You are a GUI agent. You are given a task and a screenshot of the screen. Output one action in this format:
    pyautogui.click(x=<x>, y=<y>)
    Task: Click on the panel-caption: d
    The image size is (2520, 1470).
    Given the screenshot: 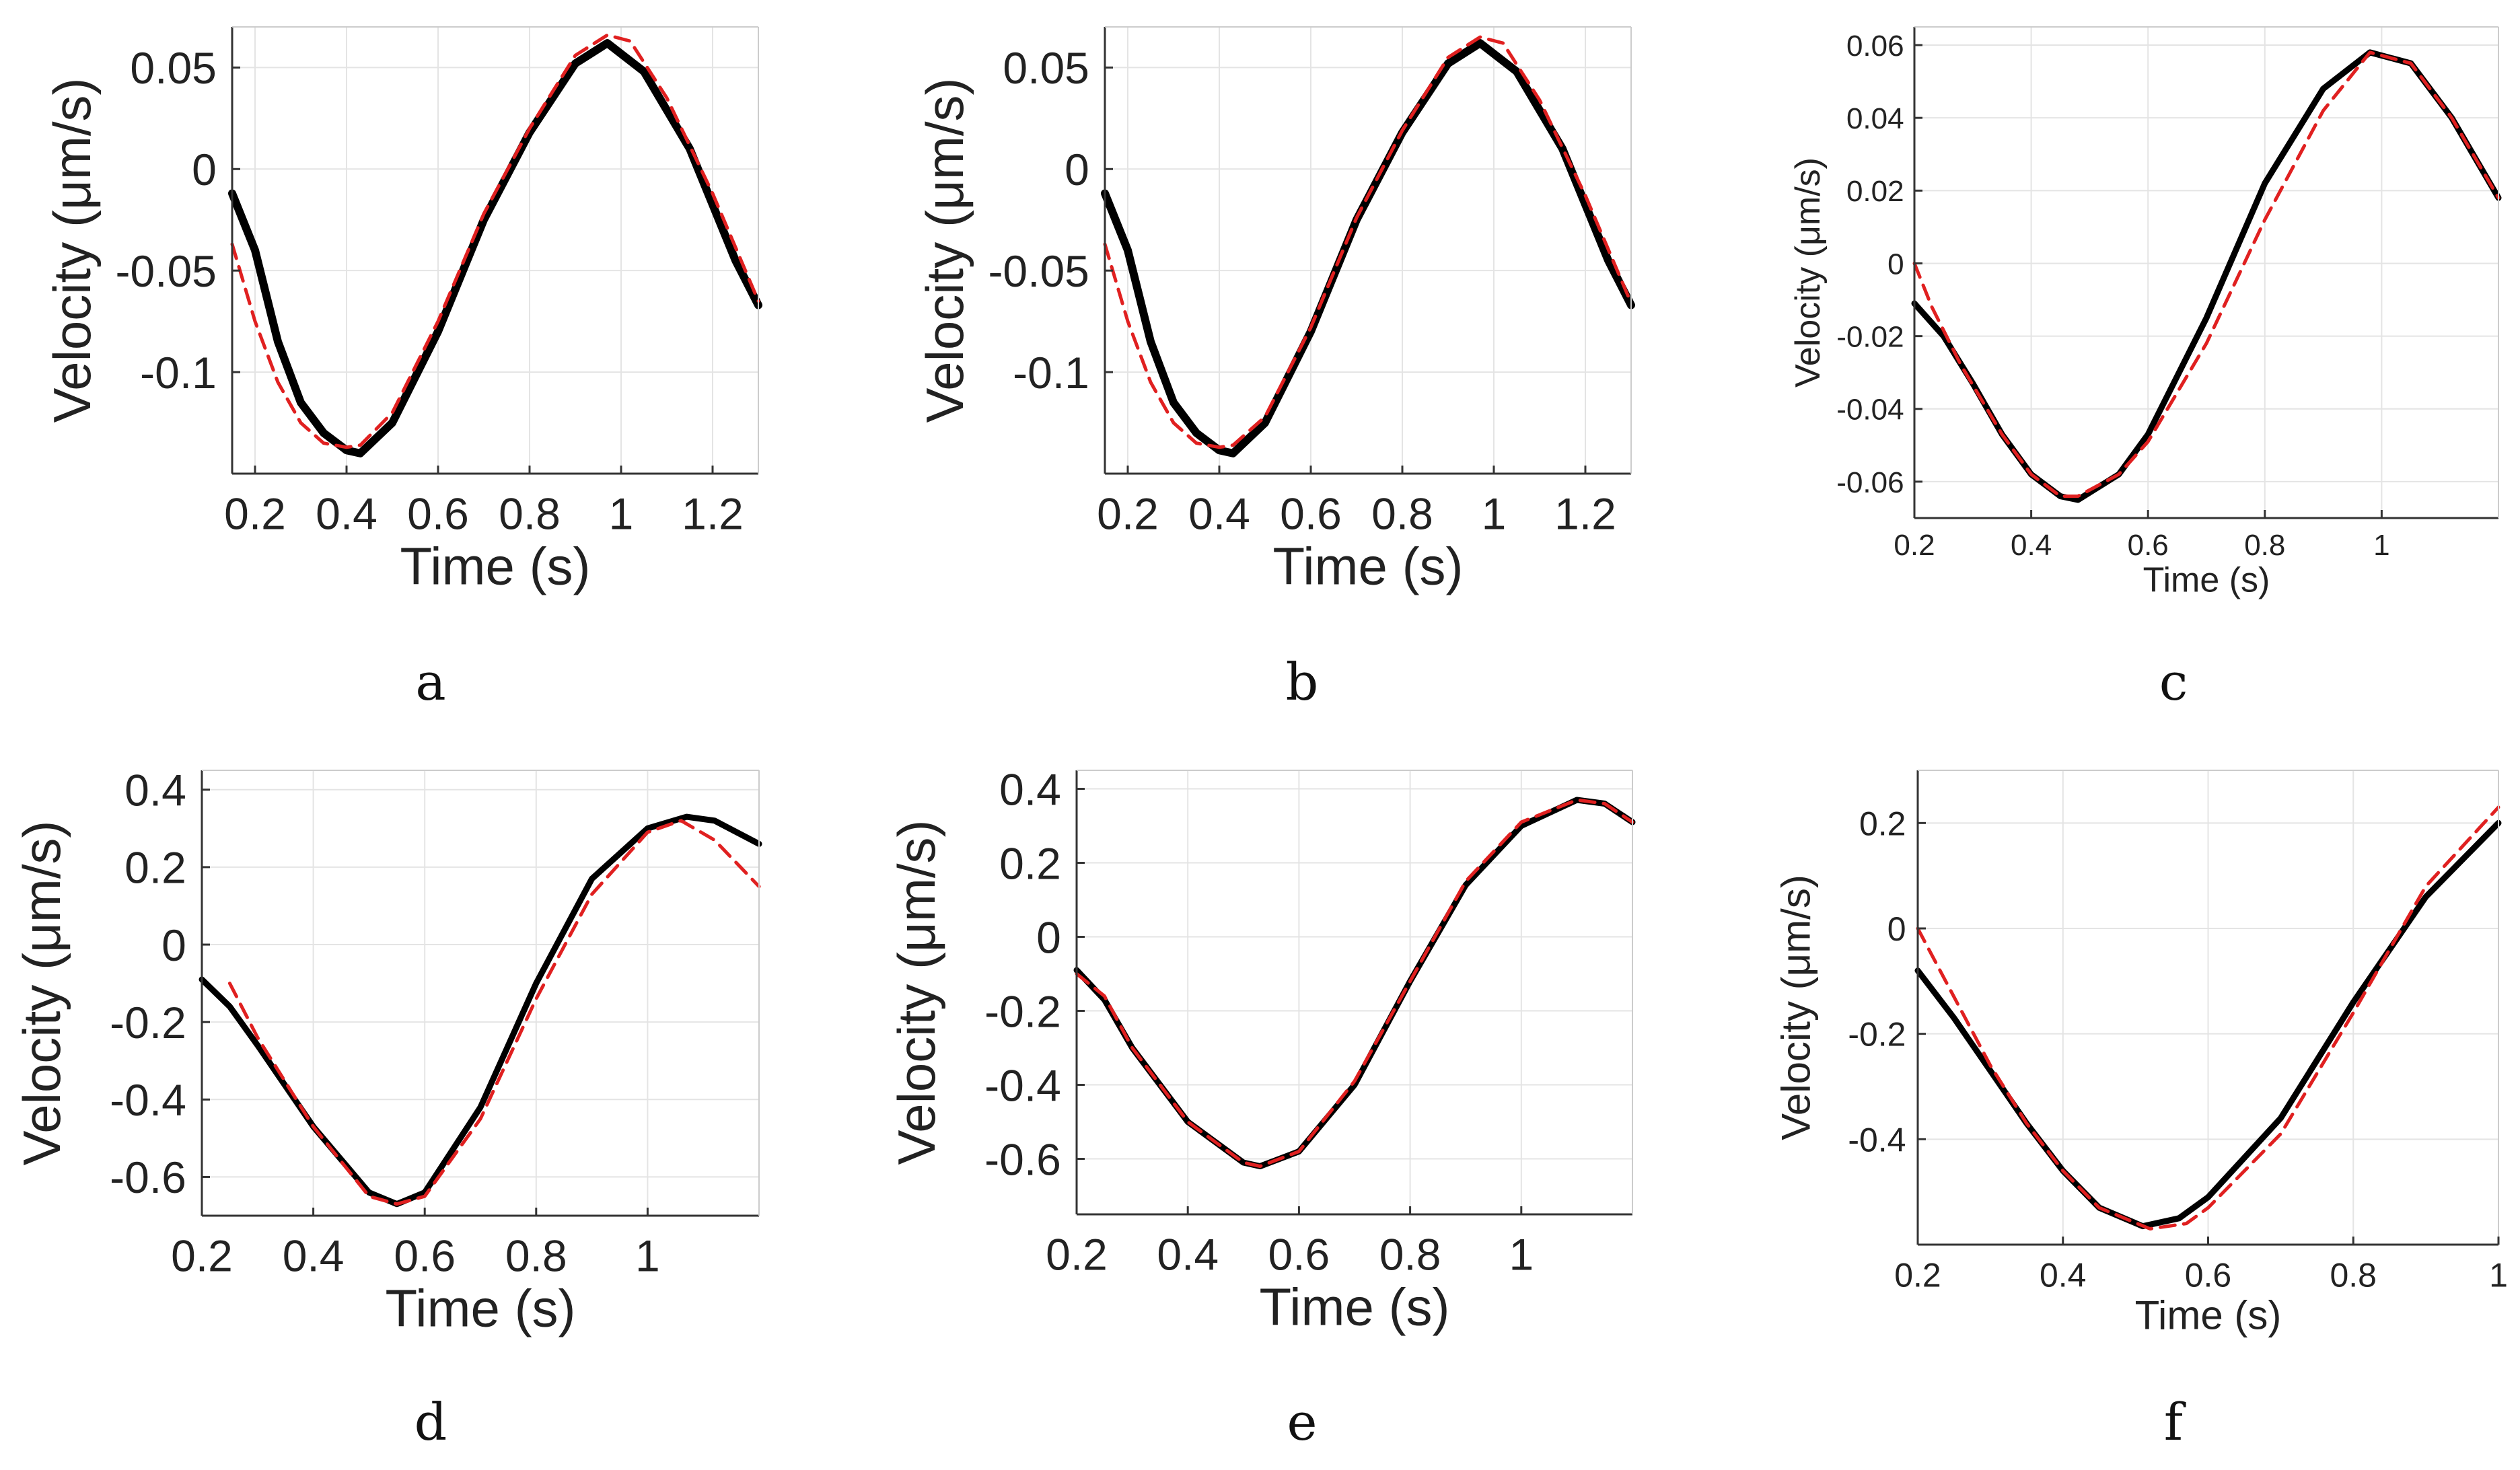 What is the action you would take?
    pyautogui.click(x=431, y=1422)
    